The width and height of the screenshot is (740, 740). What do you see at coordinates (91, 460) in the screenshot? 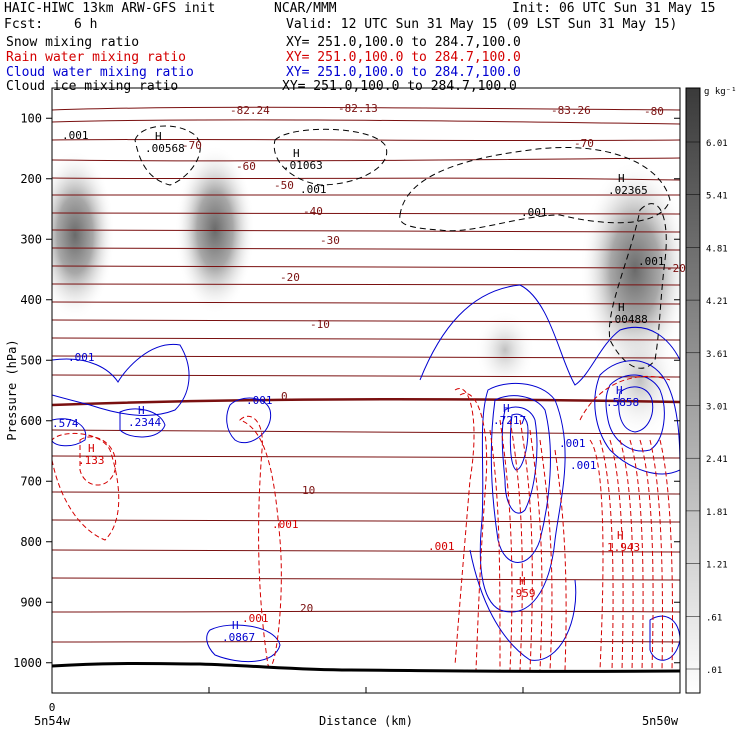
I see `max-value-label: .133` at bounding box center [91, 460].